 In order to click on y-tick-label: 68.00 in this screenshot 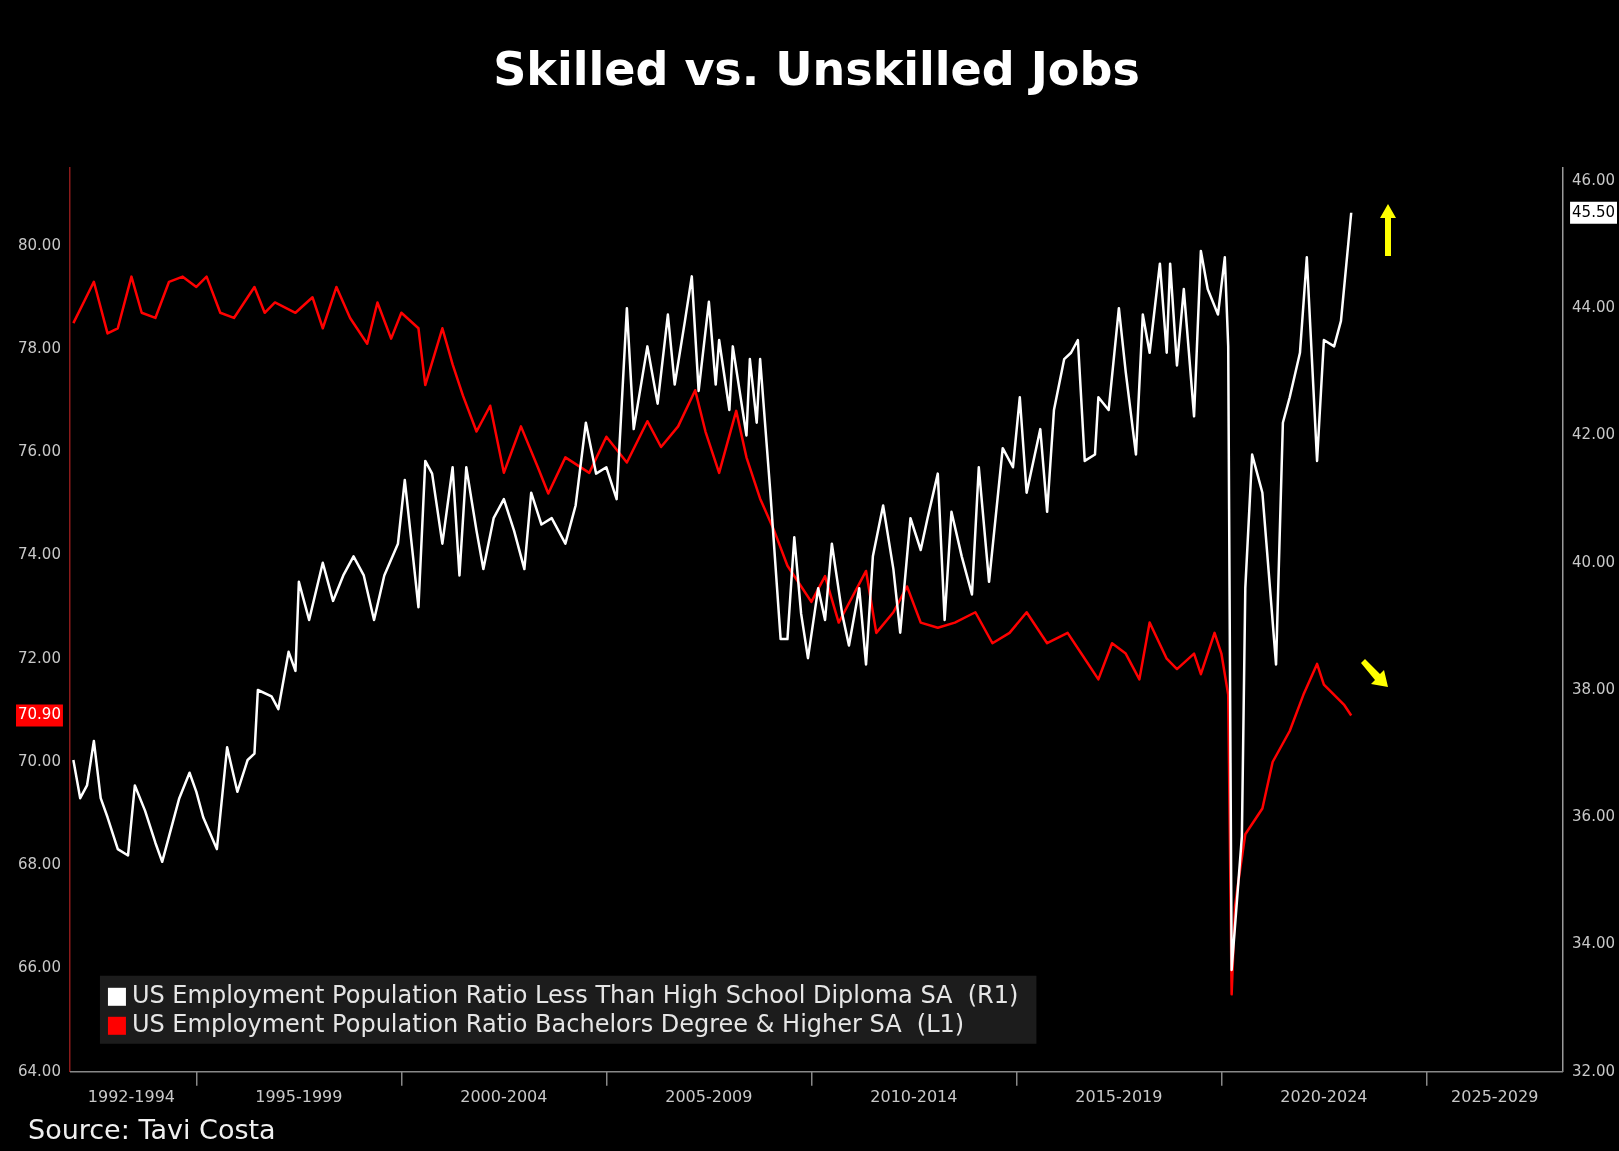, I will do `click(39, 864)`.